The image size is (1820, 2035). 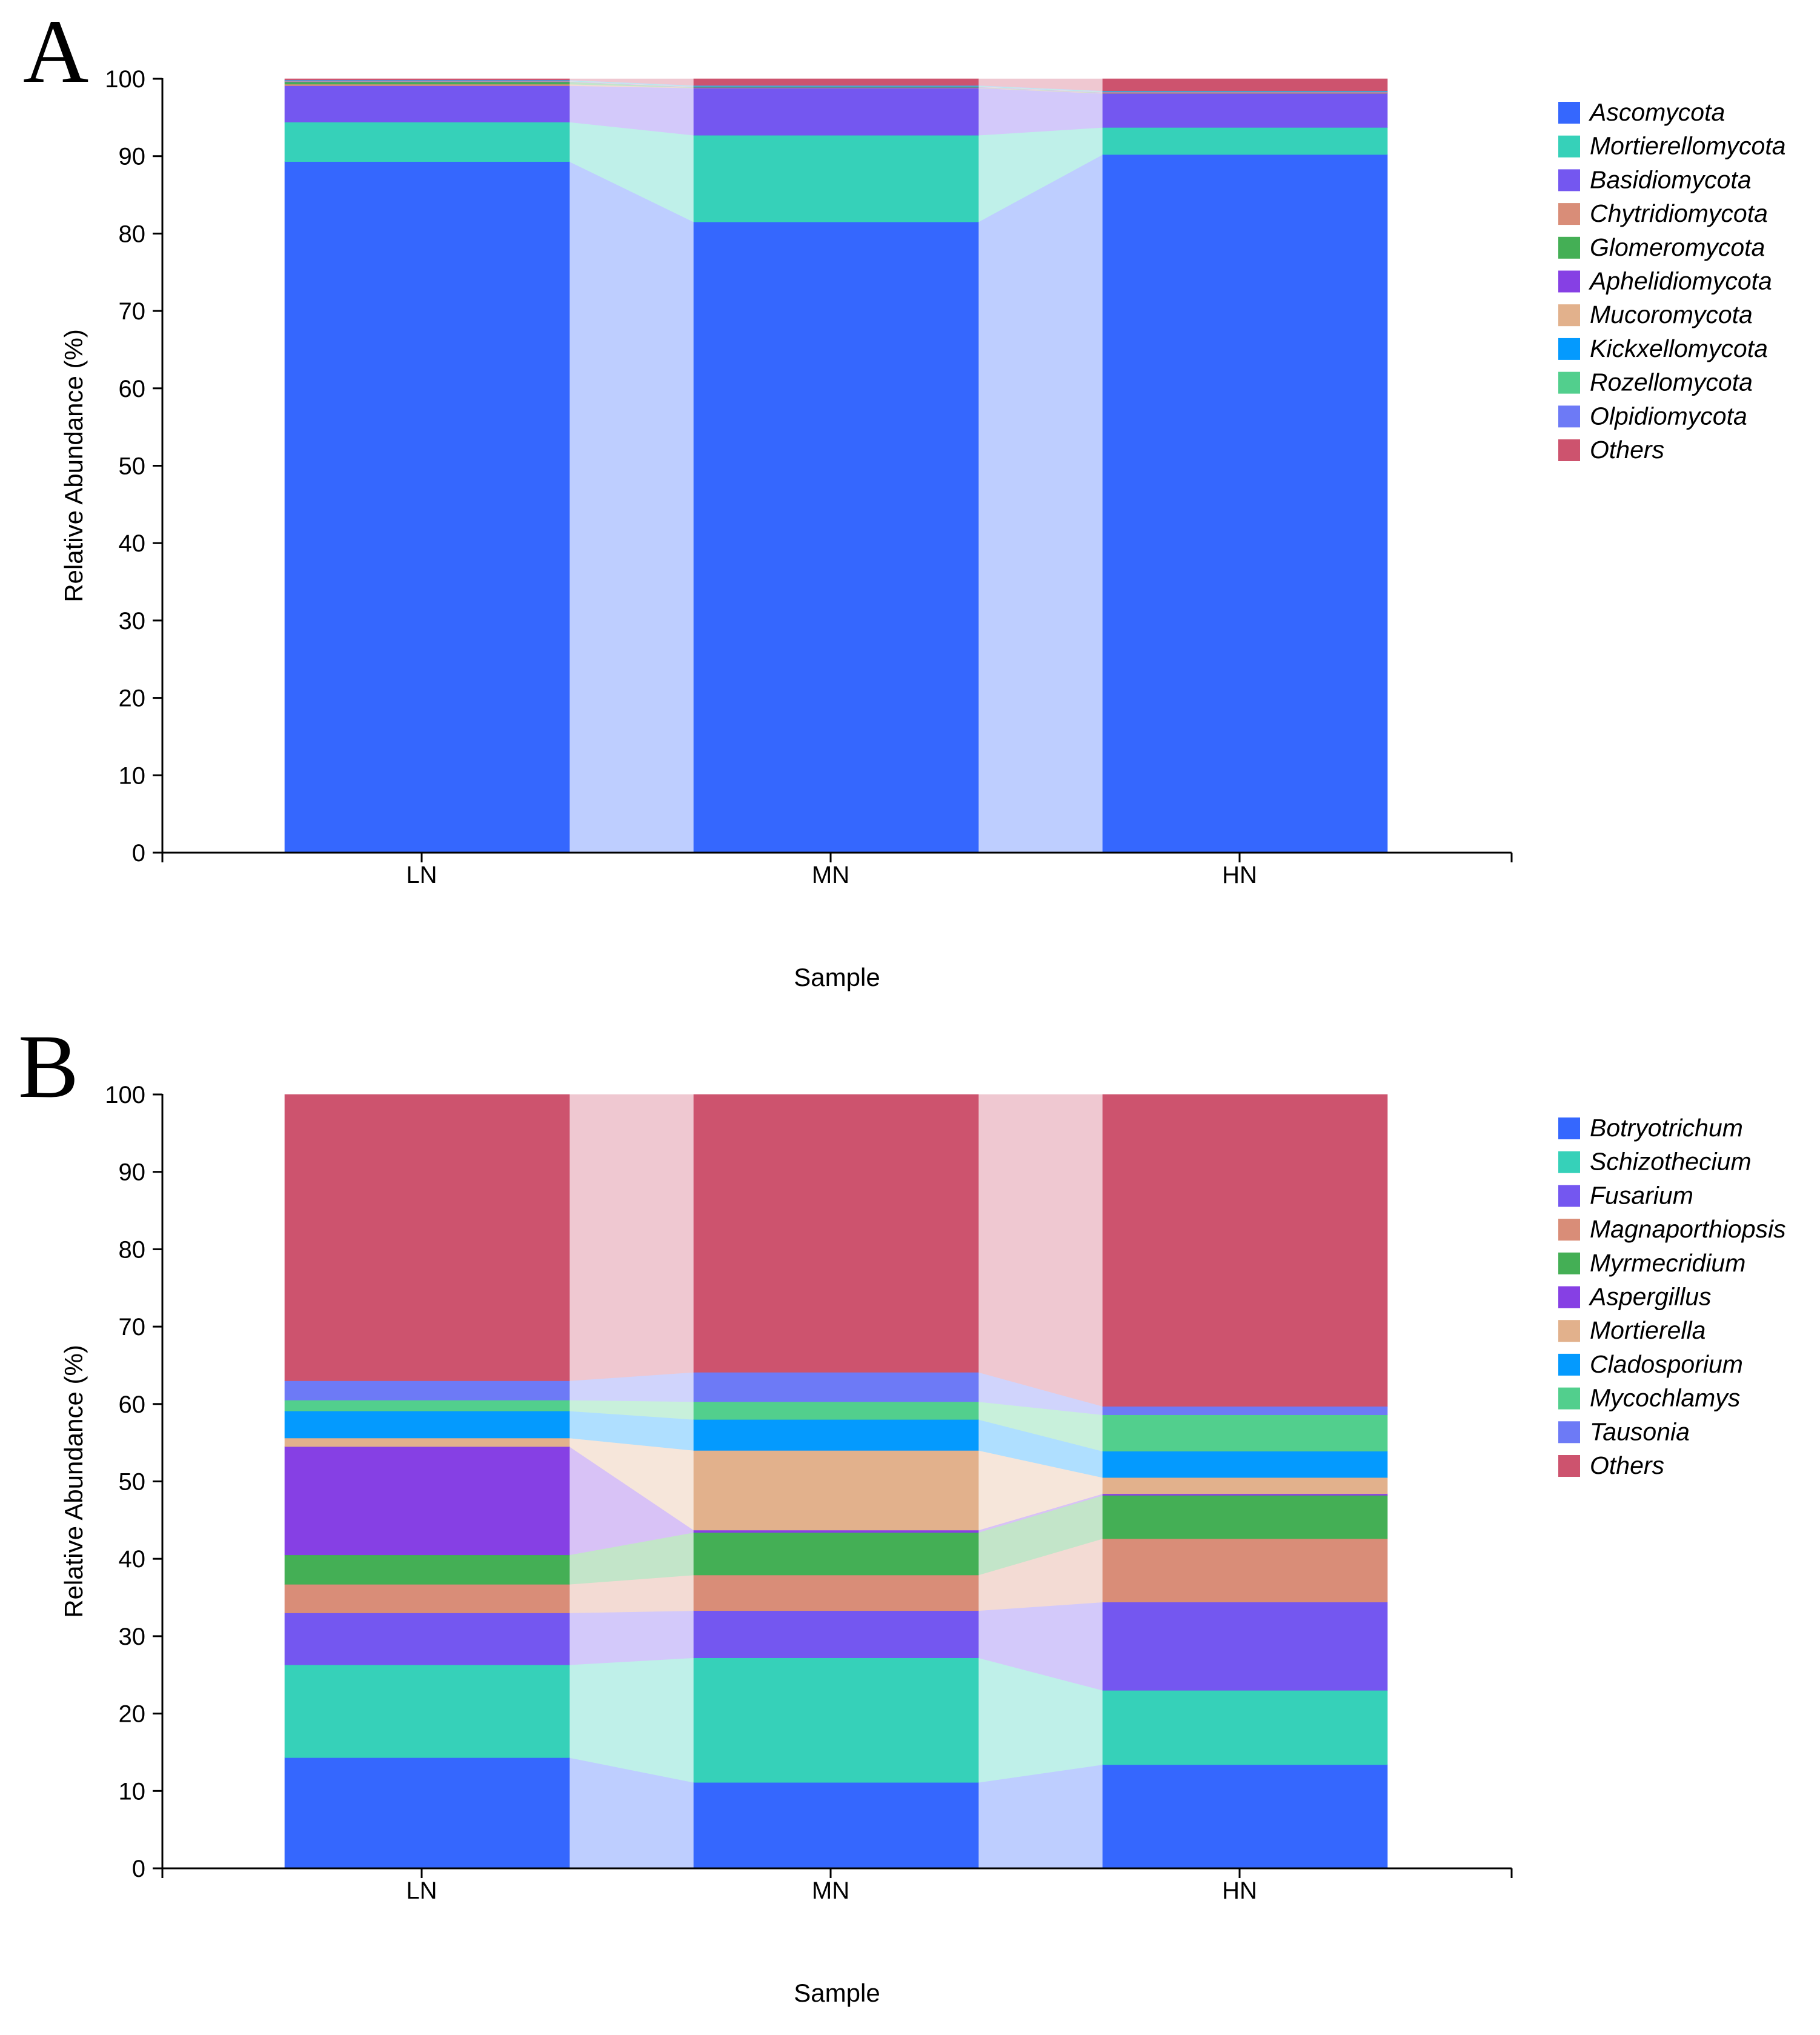 What do you see at coordinates (132, 1482) in the screenshot?
I see `y-tick-label-50: 50` at bounding box center [132, 1482].